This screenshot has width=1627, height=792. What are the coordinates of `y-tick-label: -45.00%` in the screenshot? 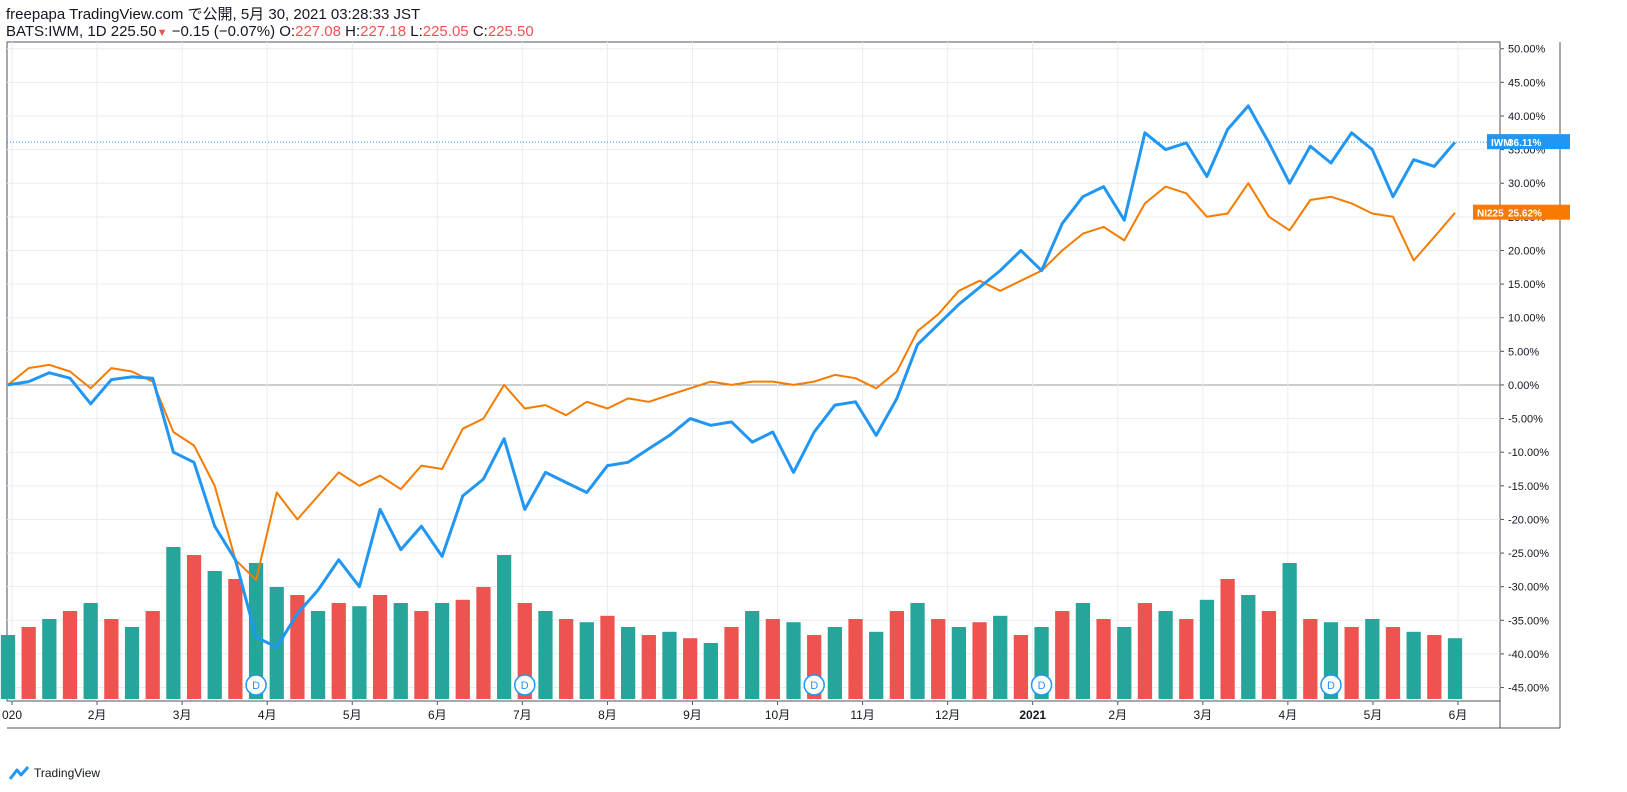 It's located at (1528, 689).